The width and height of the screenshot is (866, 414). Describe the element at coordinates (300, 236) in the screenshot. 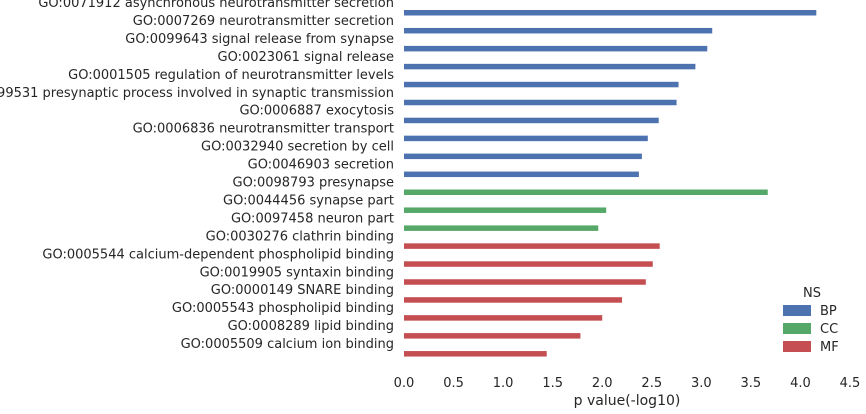

I see `category-label: GO:0030276 clathrin binding` at that location.